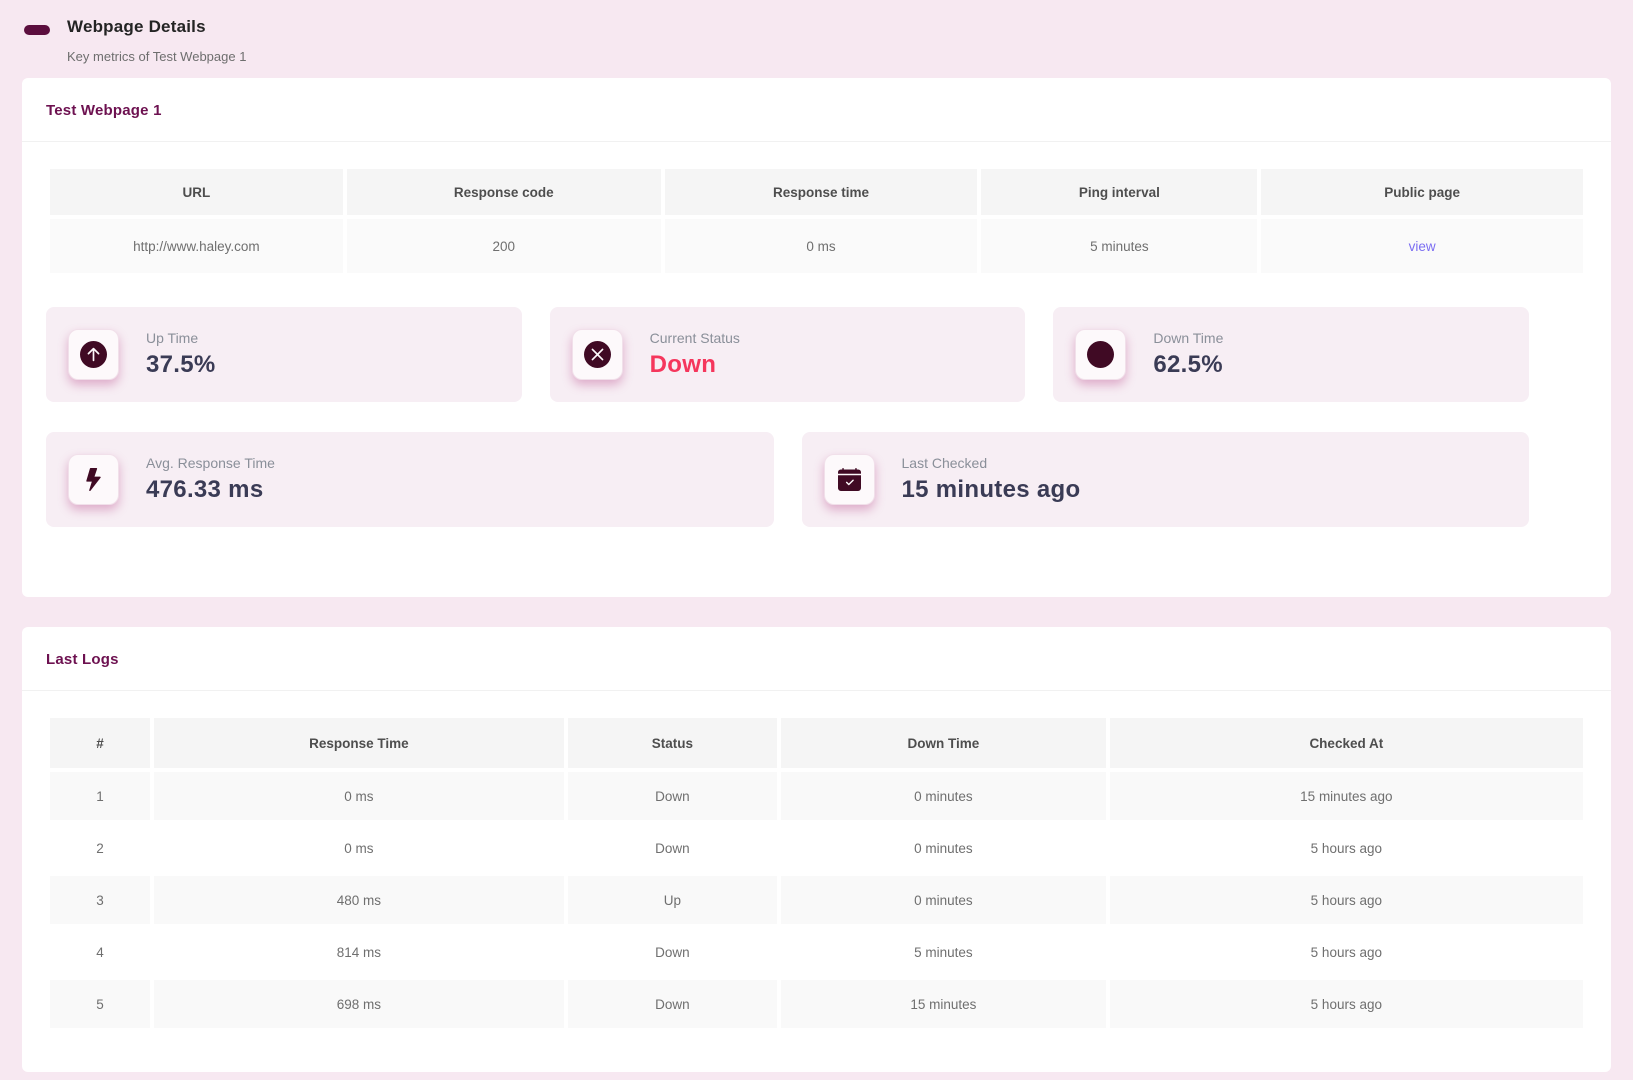 The image size is (1633, 1080). I want to click on metric-label: Down Time, so click(1188, 338).